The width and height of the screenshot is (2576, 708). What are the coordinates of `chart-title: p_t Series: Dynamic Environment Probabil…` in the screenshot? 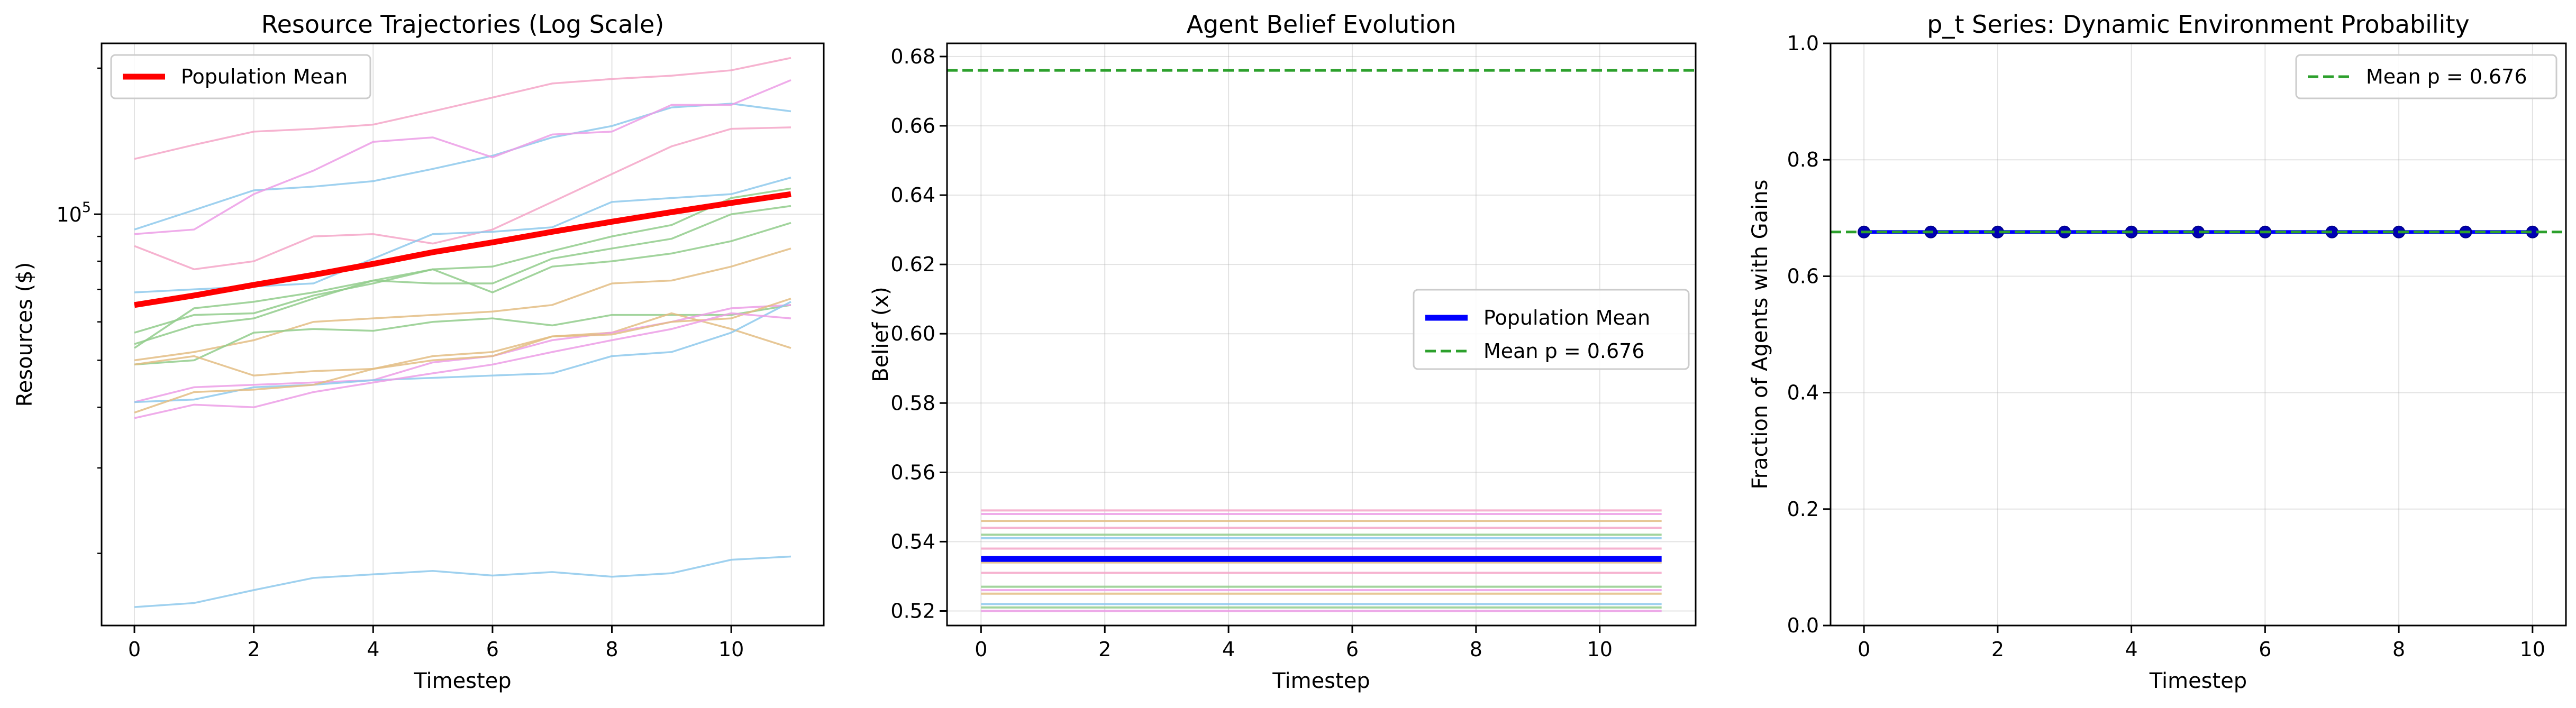 It's located at (2198, 24).